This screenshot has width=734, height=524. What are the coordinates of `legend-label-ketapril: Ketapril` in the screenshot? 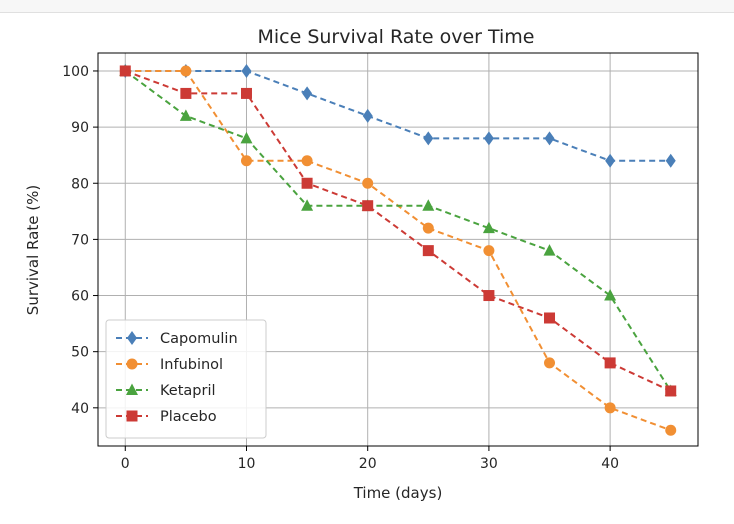 It's located at (188, 391).